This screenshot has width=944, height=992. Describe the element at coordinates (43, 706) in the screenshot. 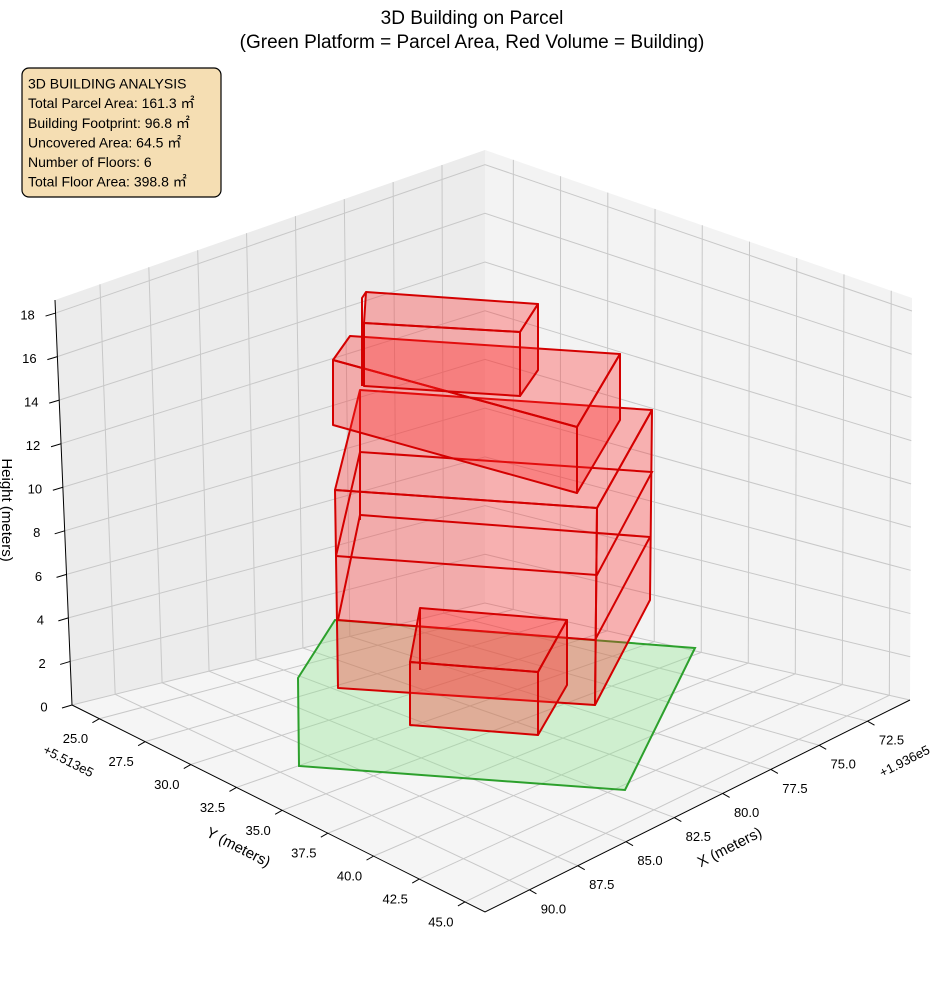

I see `z-tick-label: 0` at that location.